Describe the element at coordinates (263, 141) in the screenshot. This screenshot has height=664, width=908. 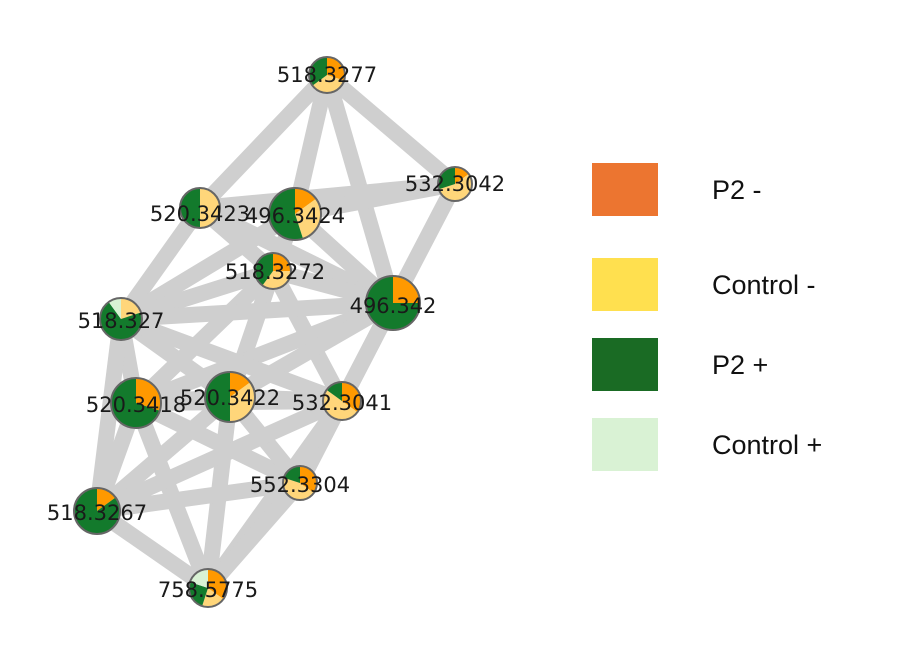
I see `edge-n1-n3` at that location.